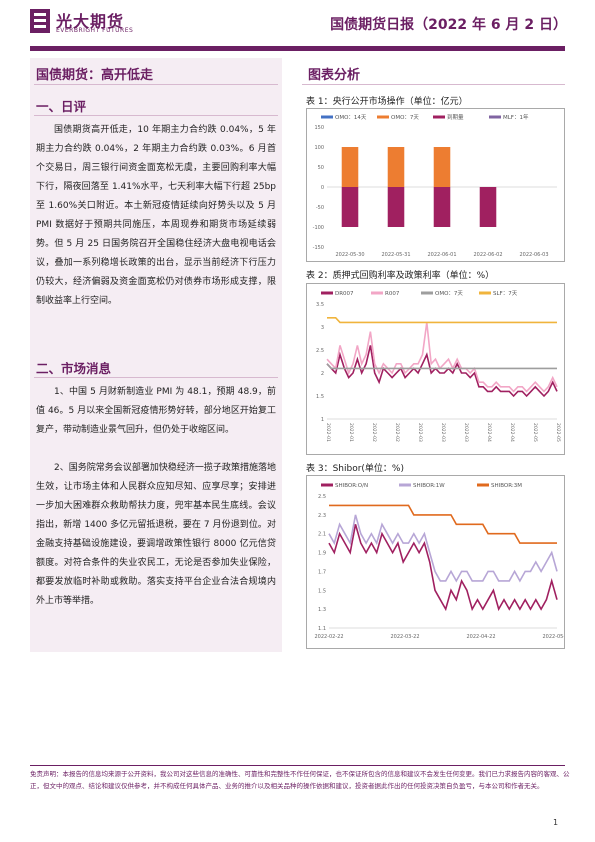 The height and width of the screenshot is (842, 595). I want to click on chart3-ytick-6: 2.3, so click(322, 516).